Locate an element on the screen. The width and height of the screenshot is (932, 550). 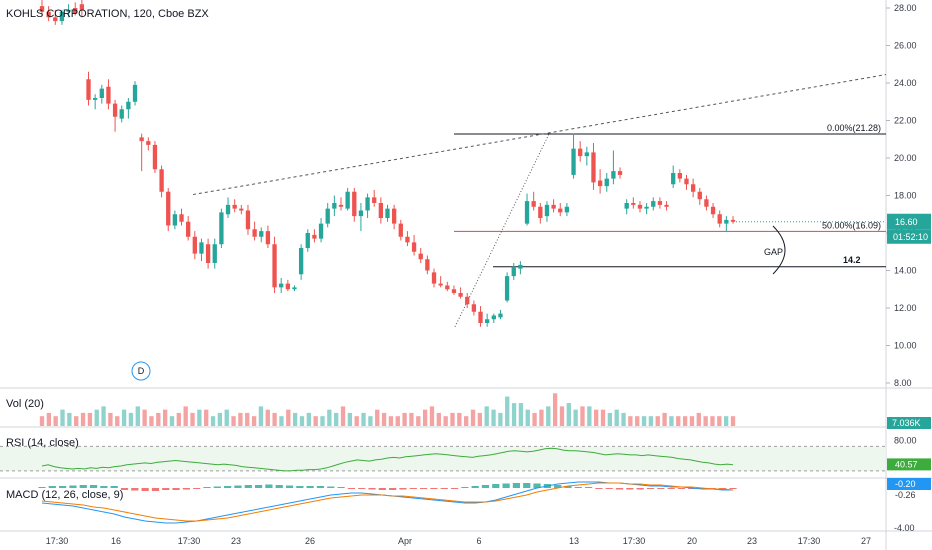
time-tick-label: 16 is located at coordinates (116, 541).